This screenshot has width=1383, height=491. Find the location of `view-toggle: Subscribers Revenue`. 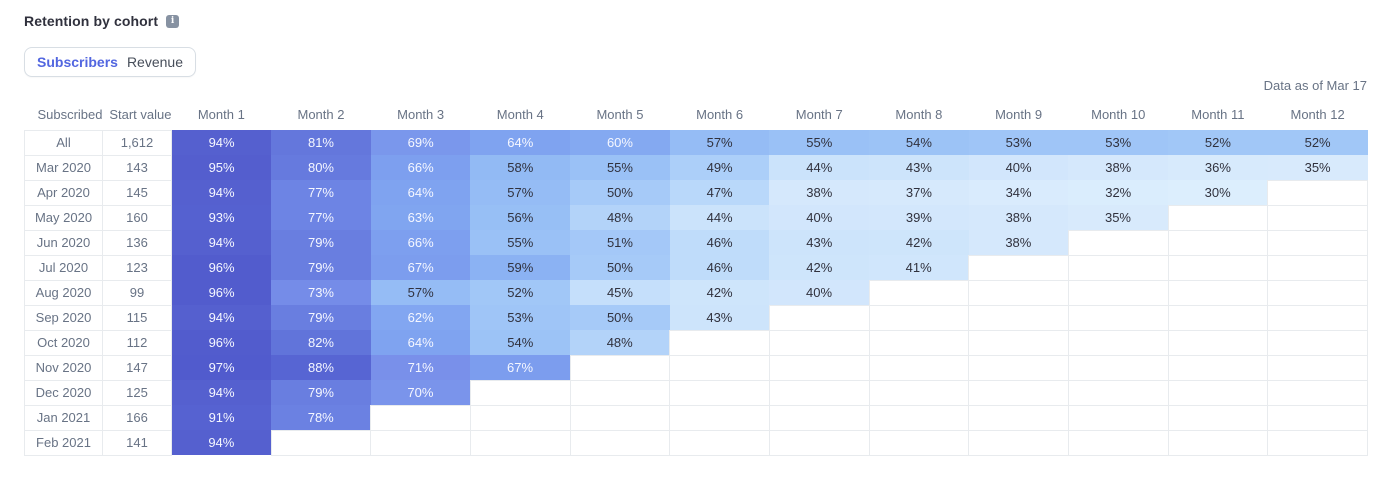

view-toggle: Subscribers Revenue is located at coordinates (110, 62).